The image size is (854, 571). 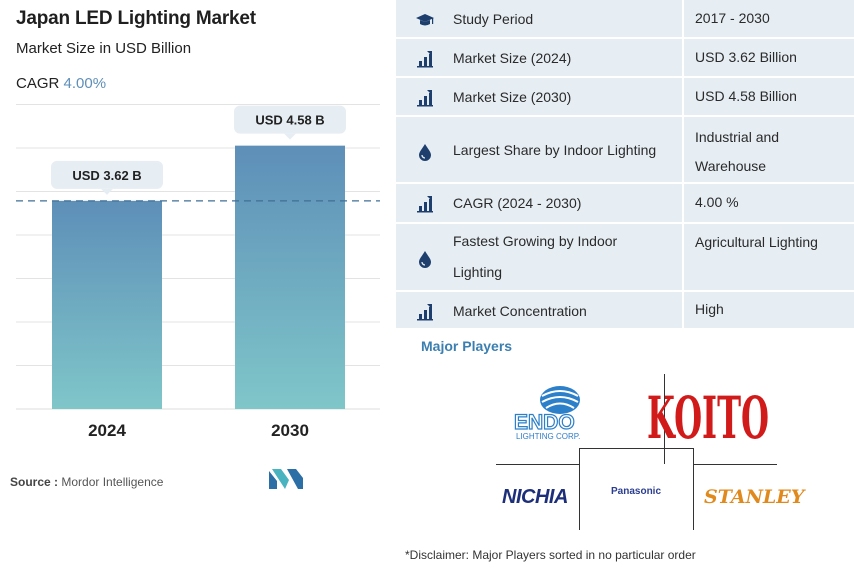 I want to click on data-label-2024: USD 3.62 B, so click(x=107, y=177).